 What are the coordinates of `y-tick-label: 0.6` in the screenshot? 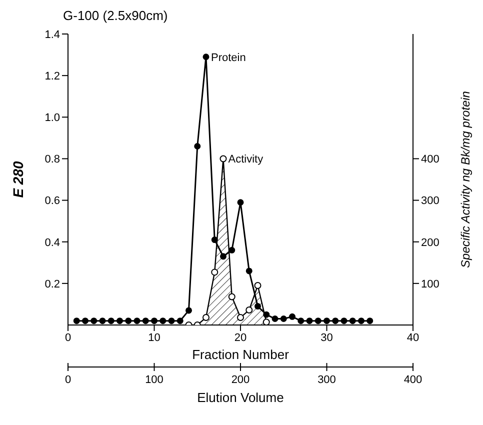 It's located at (52, 201).